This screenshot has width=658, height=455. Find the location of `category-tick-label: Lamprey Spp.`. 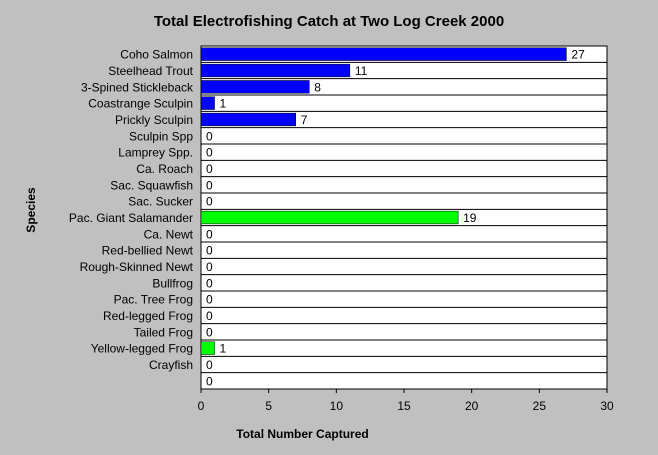

category-tick-label: Lamprey Spp. is located at coordinates (155, 153).